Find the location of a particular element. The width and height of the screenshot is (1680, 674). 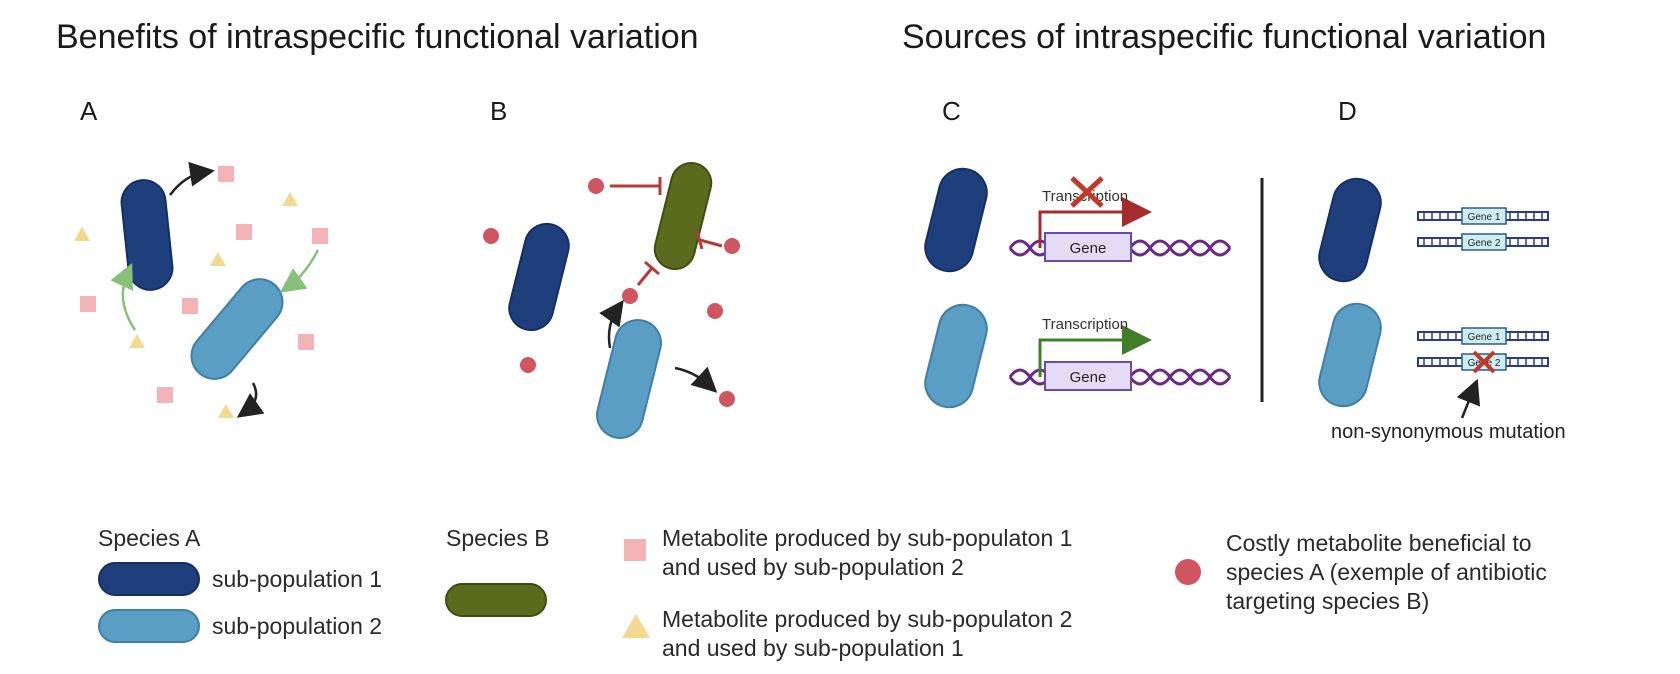

legend-square-line-2: and used by sub-population 2 is located at coordinates (813, 567).